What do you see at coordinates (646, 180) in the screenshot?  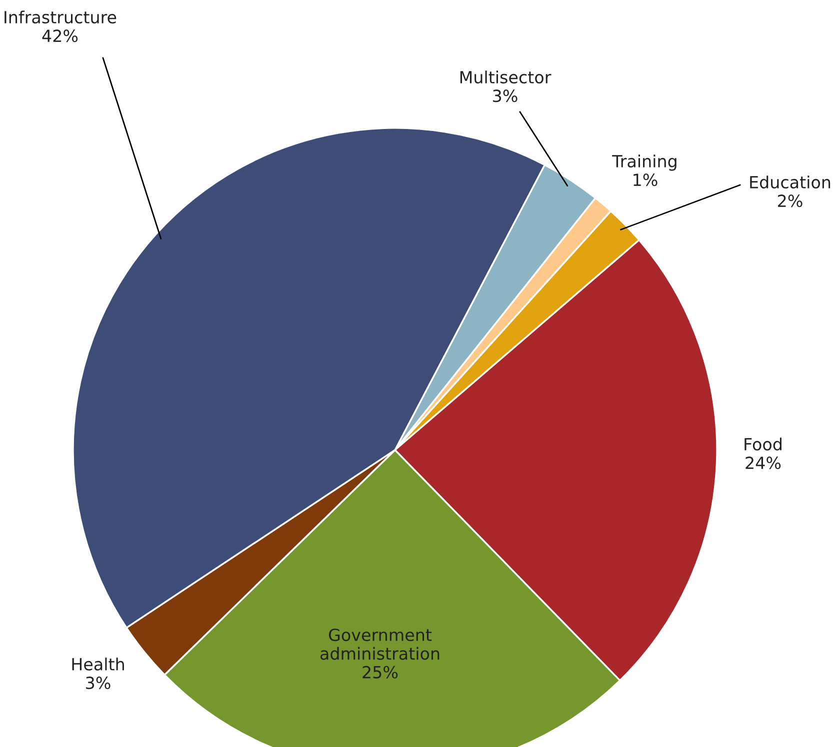 I see `data-label: 1%` at bounding box center [646, 180].